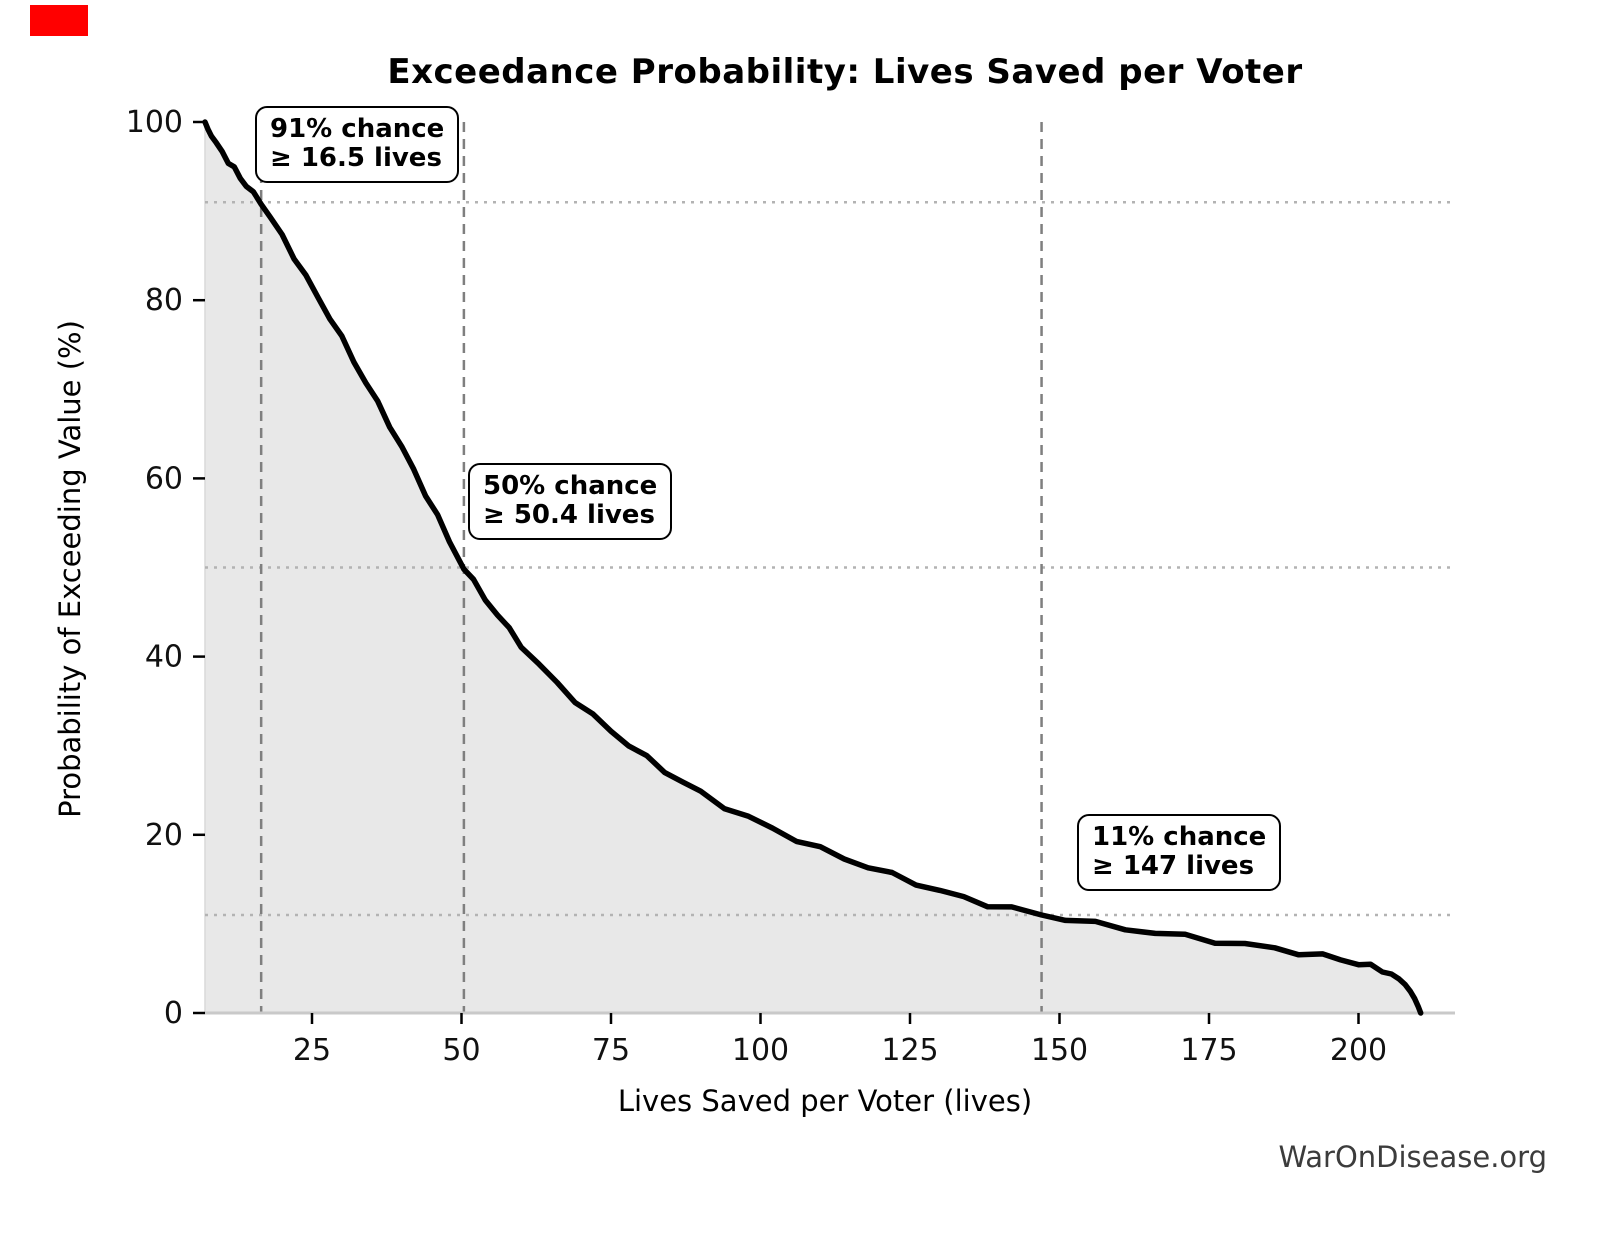 This screenshot has height=1234, width=1604. What do you see at coordinates (1208, 1050) in the screenshot?
I see `x-tick-label-175: 175` at bounding box center [1208, 1050].